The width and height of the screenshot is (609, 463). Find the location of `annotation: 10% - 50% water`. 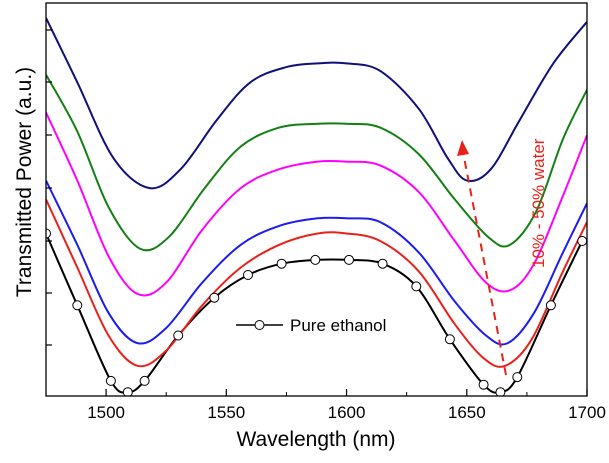

annotation: 10% - 50% water is located at coordinates (502, 257).